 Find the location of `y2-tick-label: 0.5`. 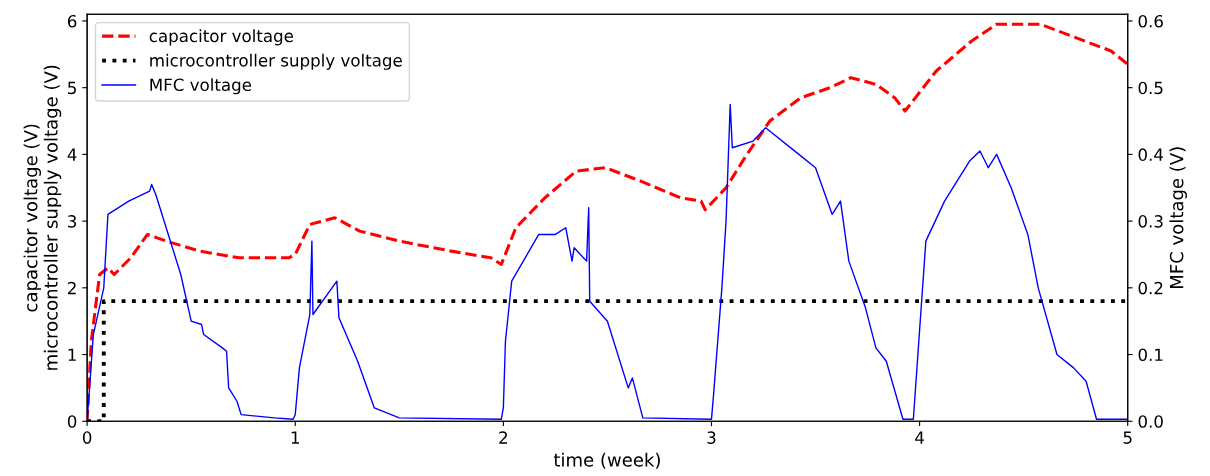

y2-tick-label: 0.5 is located at coordinates (1150, 88).